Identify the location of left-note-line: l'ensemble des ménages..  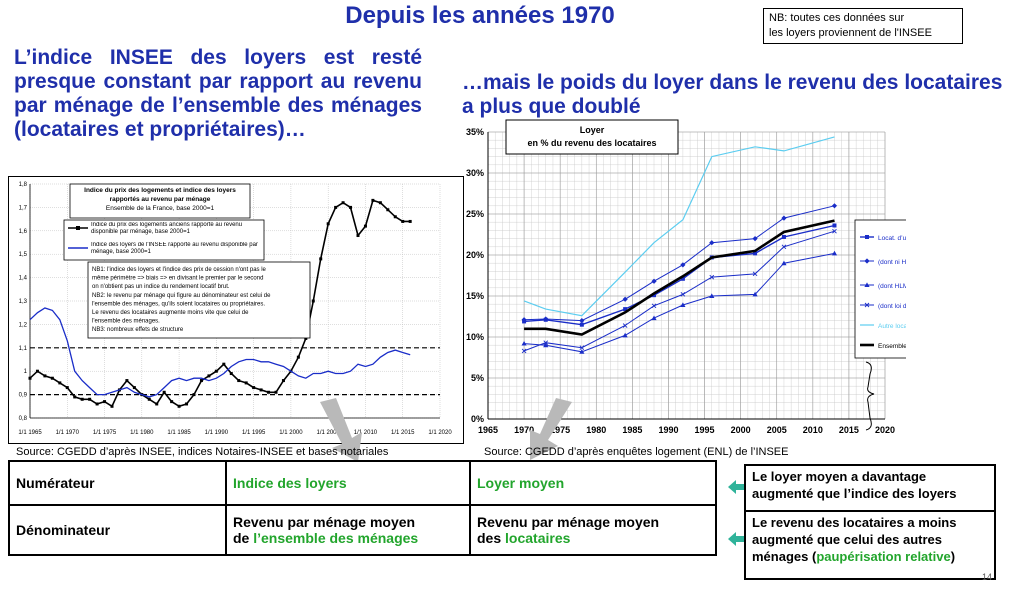
(126, 322).